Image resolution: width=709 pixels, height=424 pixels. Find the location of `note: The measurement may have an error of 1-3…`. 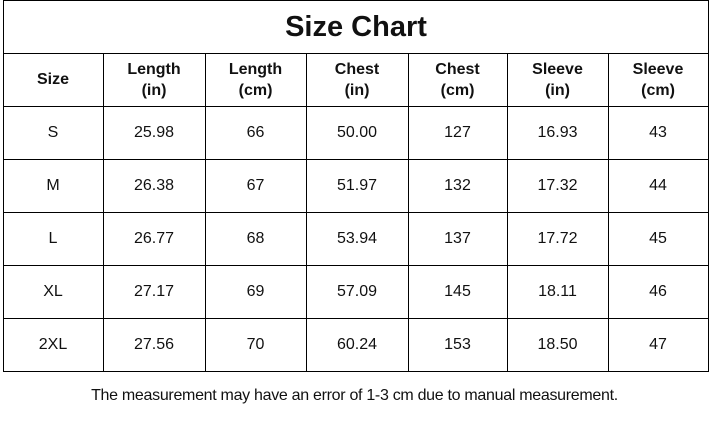

note: The measurement may have an error of 1-3… is located at coordinates (354, 395).